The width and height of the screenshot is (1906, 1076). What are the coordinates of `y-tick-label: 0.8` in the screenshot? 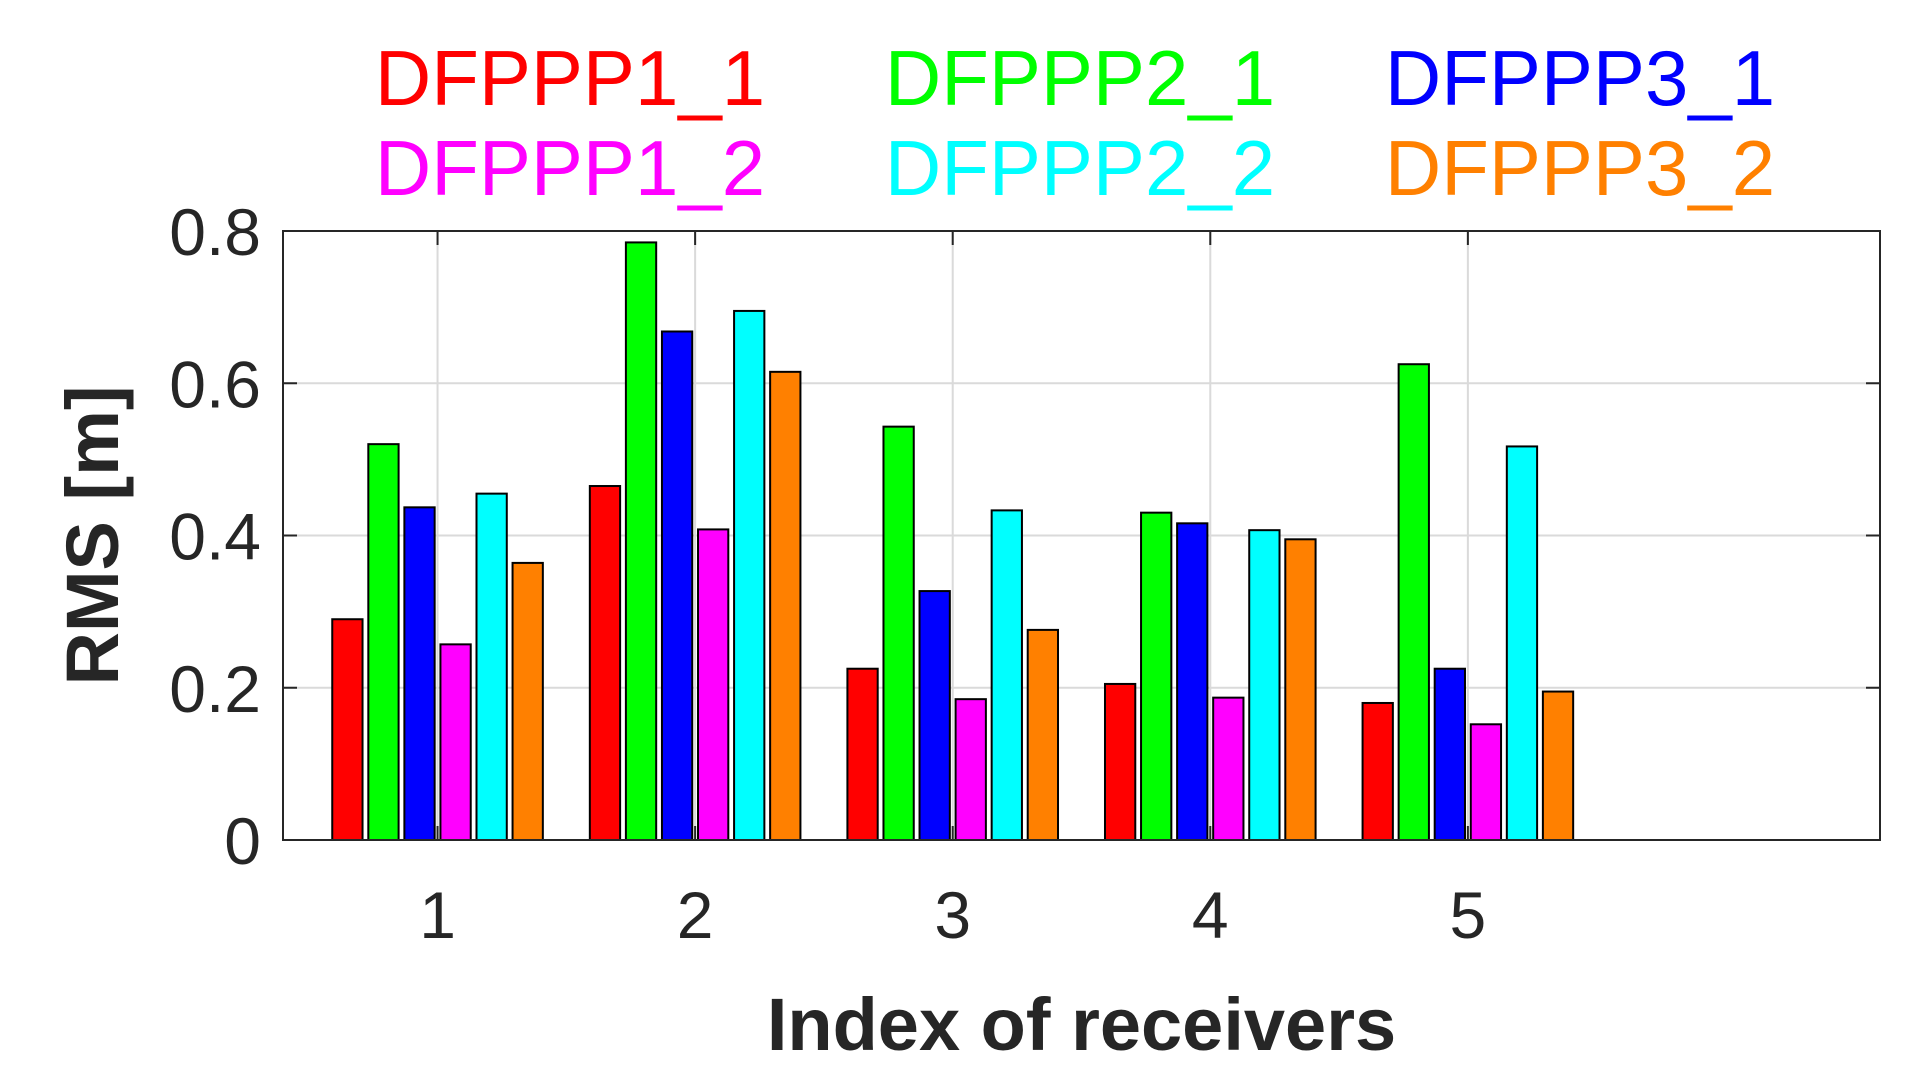 It's located at (215, 232).